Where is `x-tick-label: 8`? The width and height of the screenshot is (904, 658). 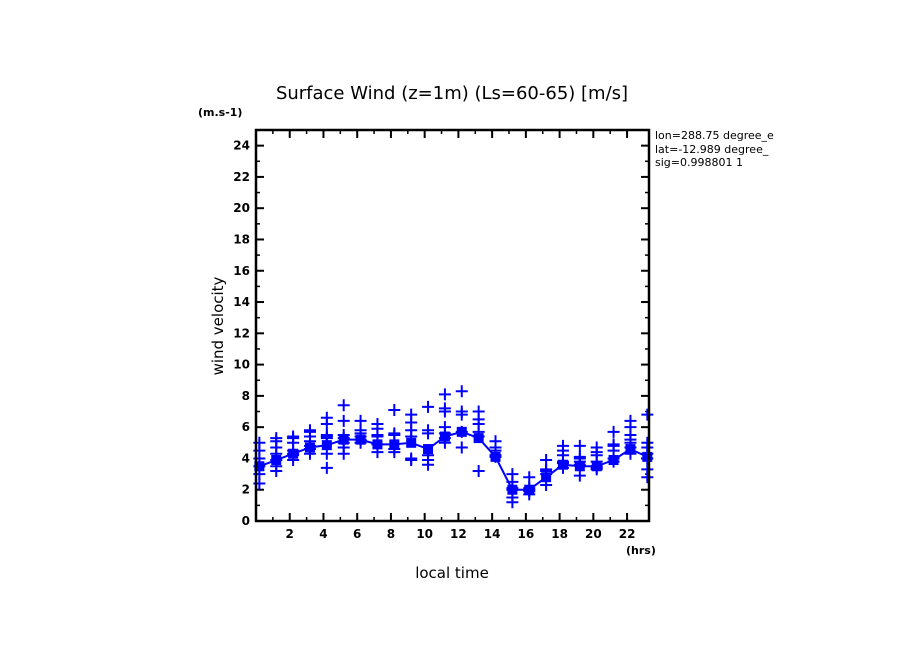 x-tick-label: 8 is located at coordinates (391, 534).